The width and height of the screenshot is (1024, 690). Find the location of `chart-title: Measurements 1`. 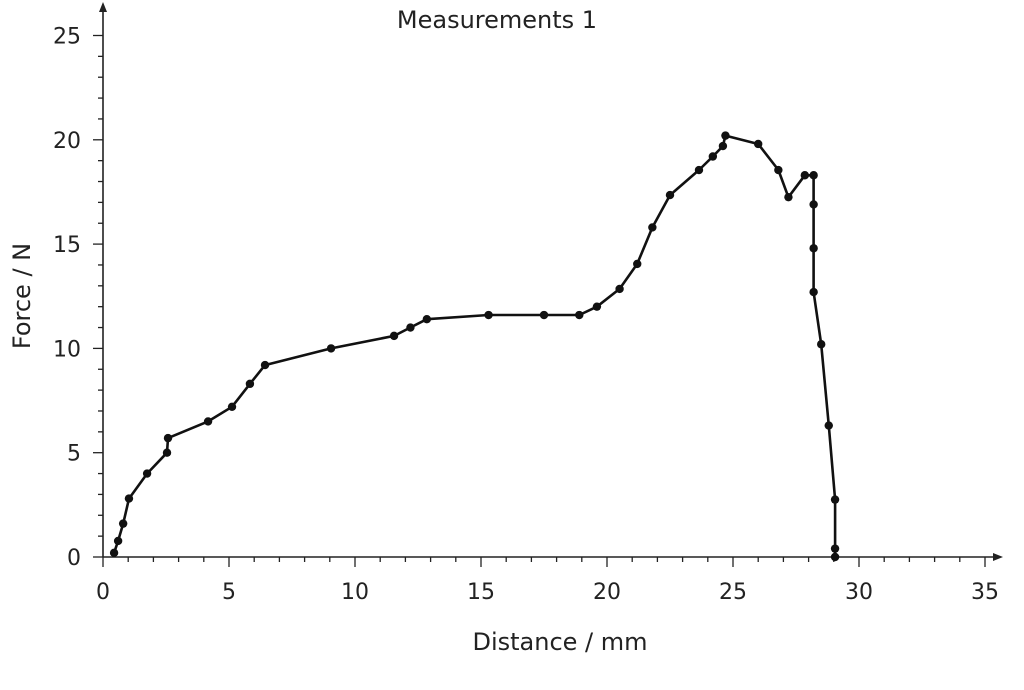

chart-title: Measurements 1 is located at coordinates (497, 20).